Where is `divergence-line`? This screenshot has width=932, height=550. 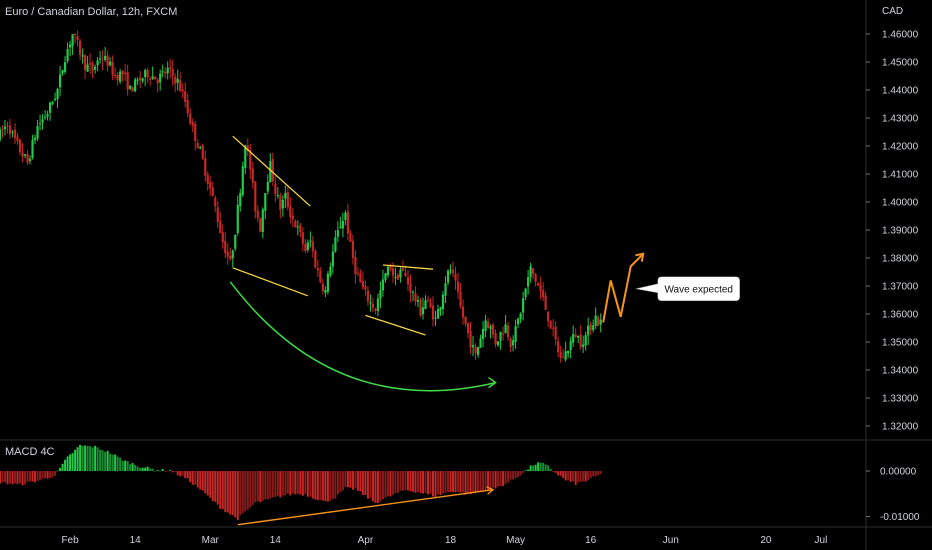
divergence-line is located at coordinates (365, 507).